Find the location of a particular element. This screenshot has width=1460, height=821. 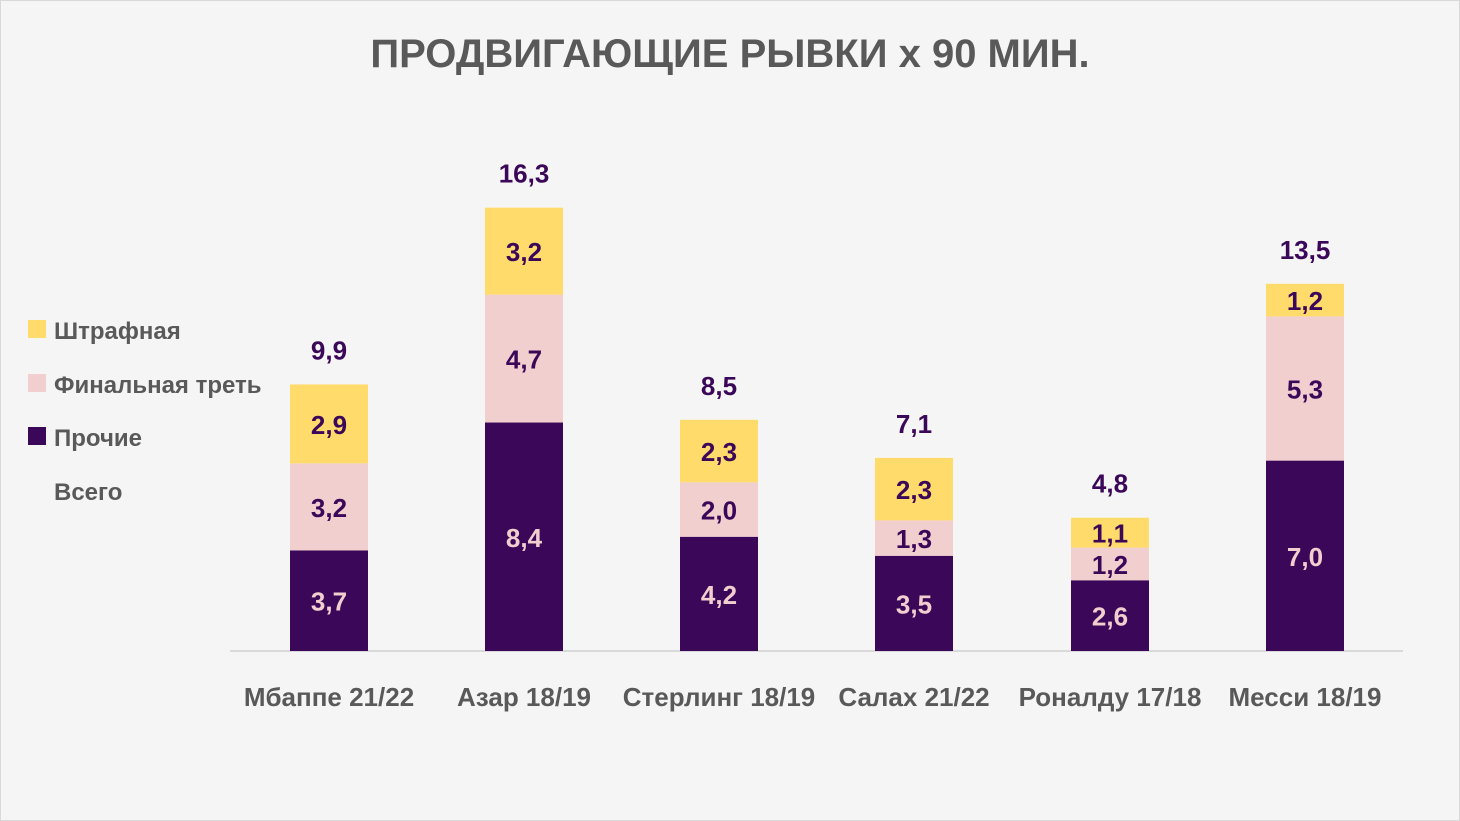

data-label: 1,3 is located at coordinates (914, 539).